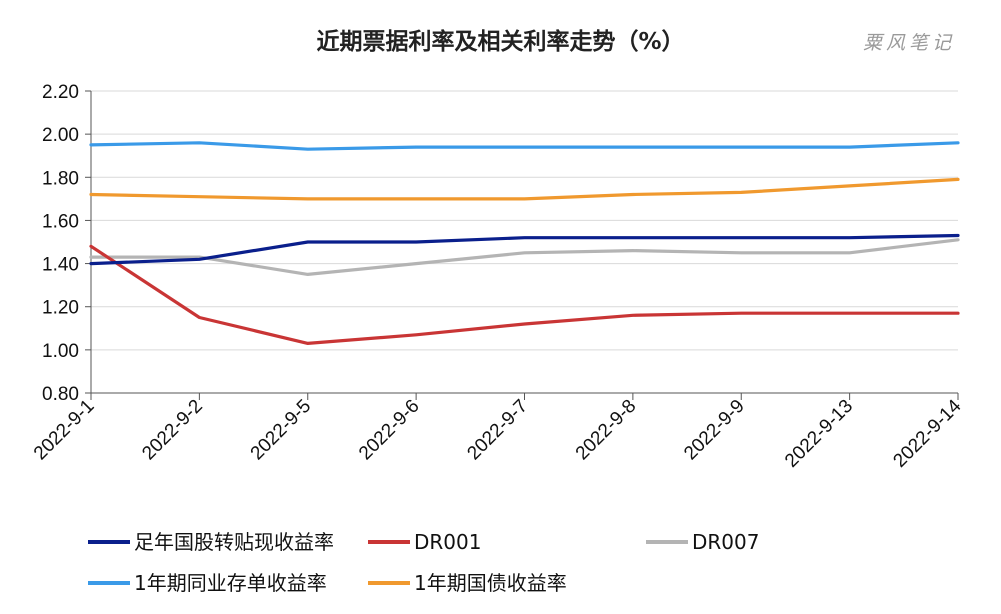 This screenshot has height=614, width=1001. I want to click on legend-label: 足年国股转贴现收益率, so click(234, 542).